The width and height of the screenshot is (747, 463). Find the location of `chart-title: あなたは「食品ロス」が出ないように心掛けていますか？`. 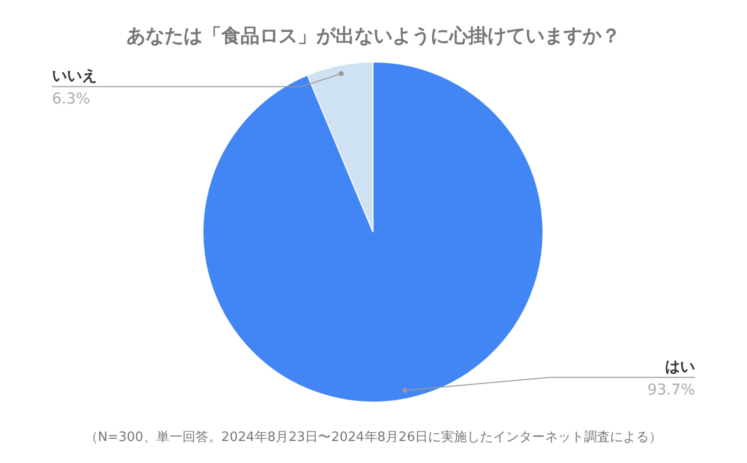

chart-title: あなたは「食品ロス」が出ないように心掛けていますか？ is located at coordinates (373, 36).